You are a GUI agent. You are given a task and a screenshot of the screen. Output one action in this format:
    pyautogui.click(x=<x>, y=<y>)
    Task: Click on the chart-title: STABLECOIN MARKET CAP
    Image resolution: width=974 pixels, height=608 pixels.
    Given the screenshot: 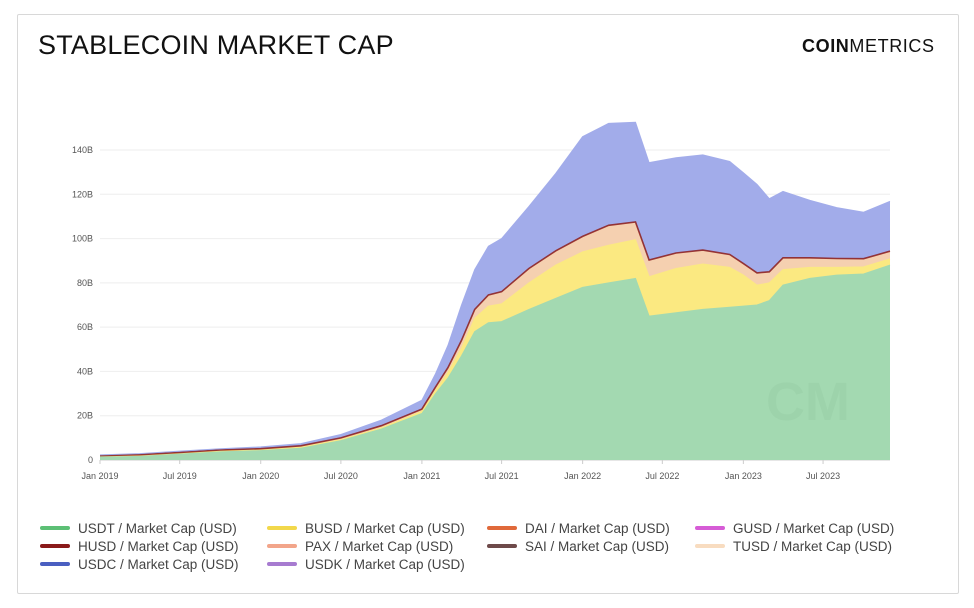 What is the action you would take?
    pyautogui.click(x=216, y=45)
    